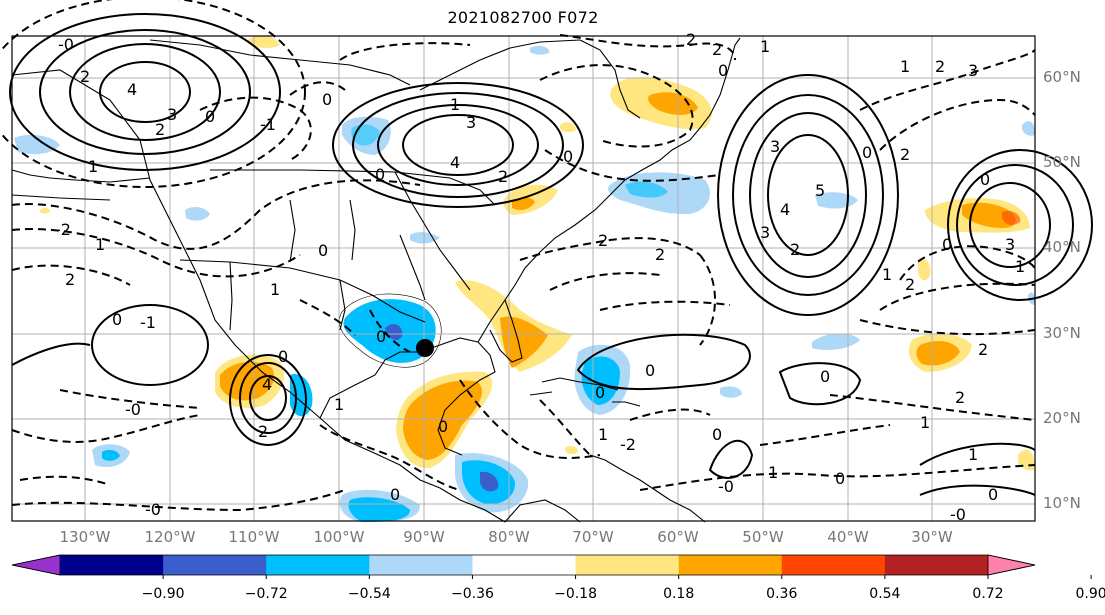 This screenshot has height=615, width=1105. What do you see at coordinates (85, 537) in the screenshot?
I see `longitude-label: 130°W` at bounding box center [85, 537].